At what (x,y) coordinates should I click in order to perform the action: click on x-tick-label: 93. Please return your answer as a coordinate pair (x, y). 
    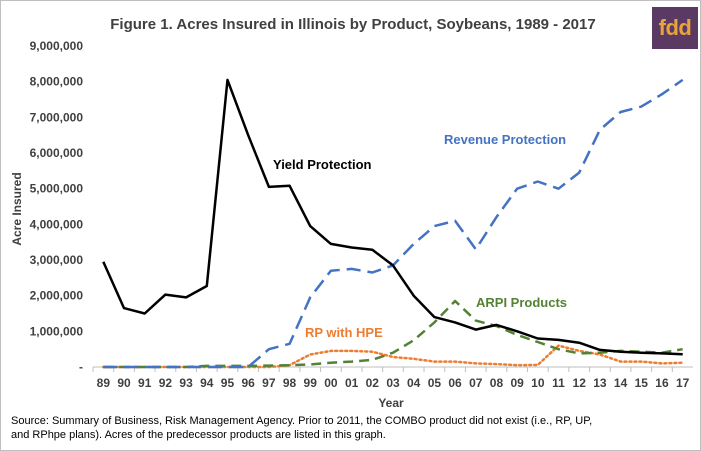
    Looking at the image, I should click on (186, 383).